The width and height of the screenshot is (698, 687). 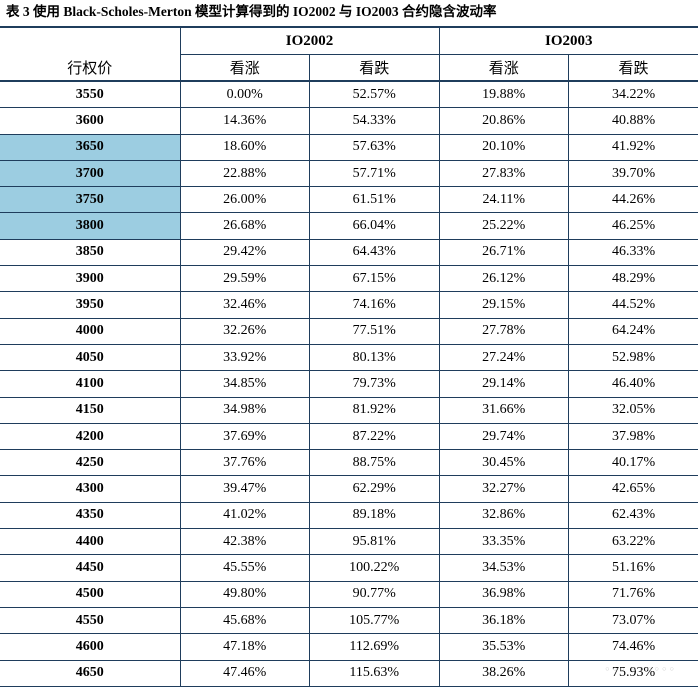 I want to click on io2002-call-cell: 42.38%, so click(x=244, y=542).